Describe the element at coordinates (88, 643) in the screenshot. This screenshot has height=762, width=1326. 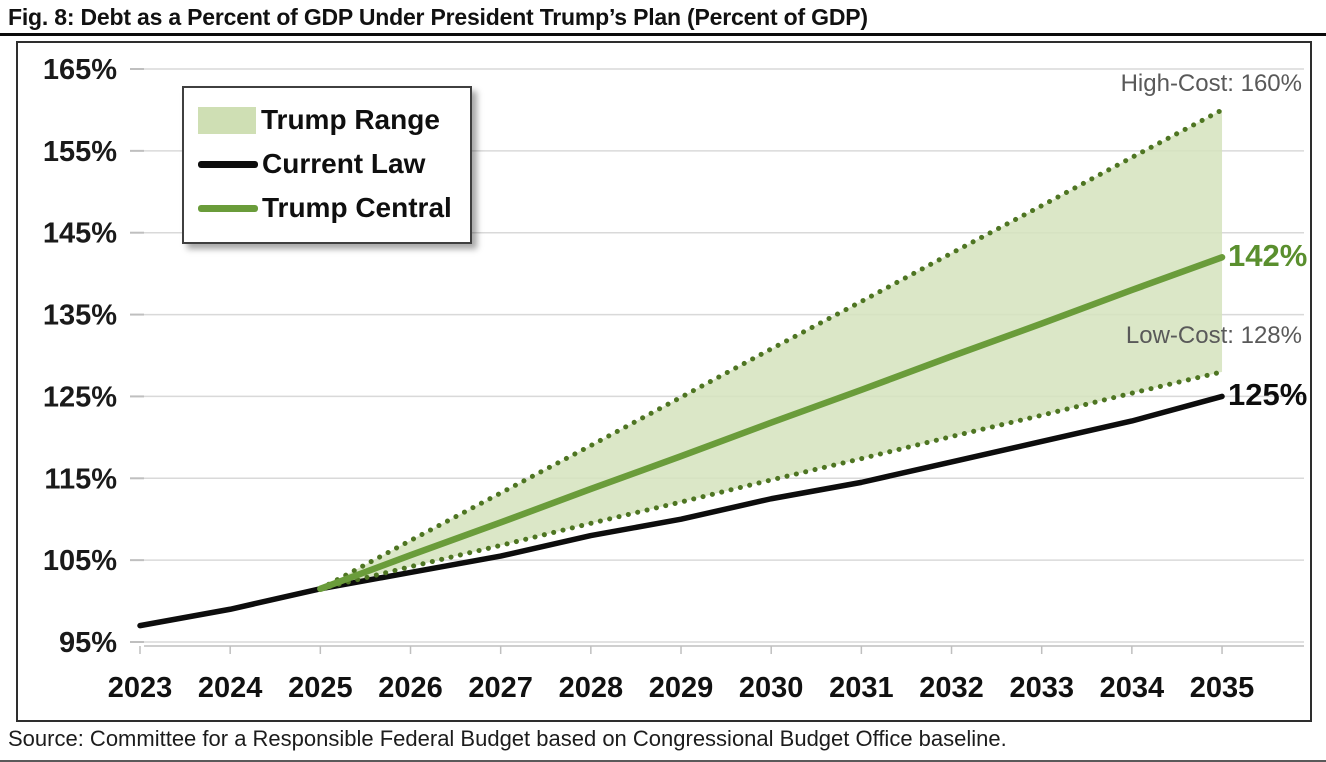
I see `y-tick-label: 95%` at that location.